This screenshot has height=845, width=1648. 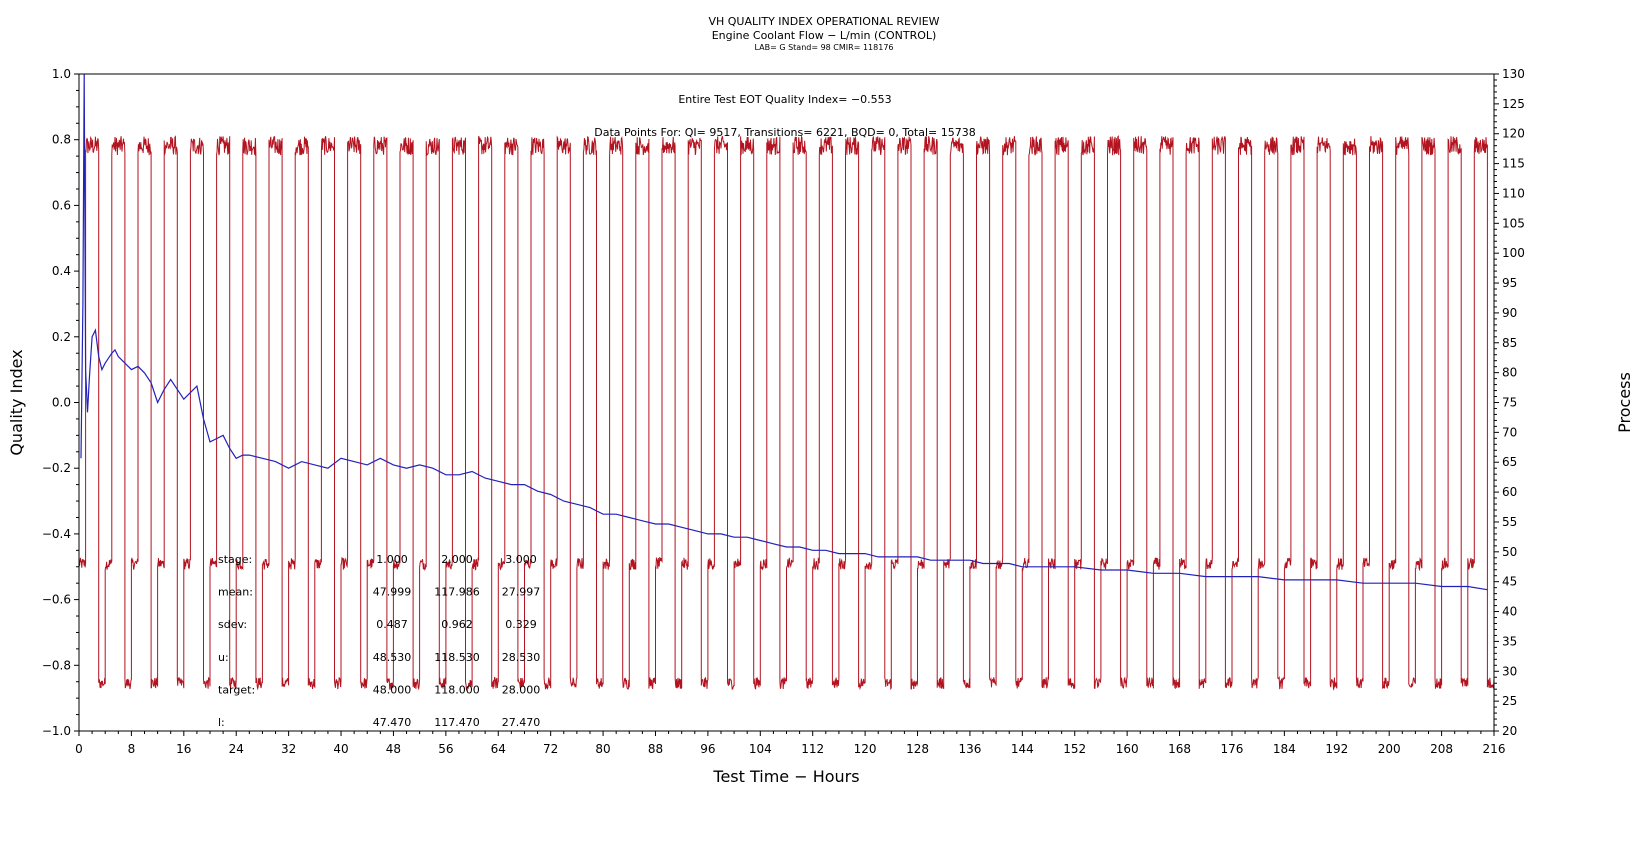 What do you see at coordinates (1509, 403) in the screenshot?
I see `y2-tick-label: 75` at bounding box center [1509, 403].